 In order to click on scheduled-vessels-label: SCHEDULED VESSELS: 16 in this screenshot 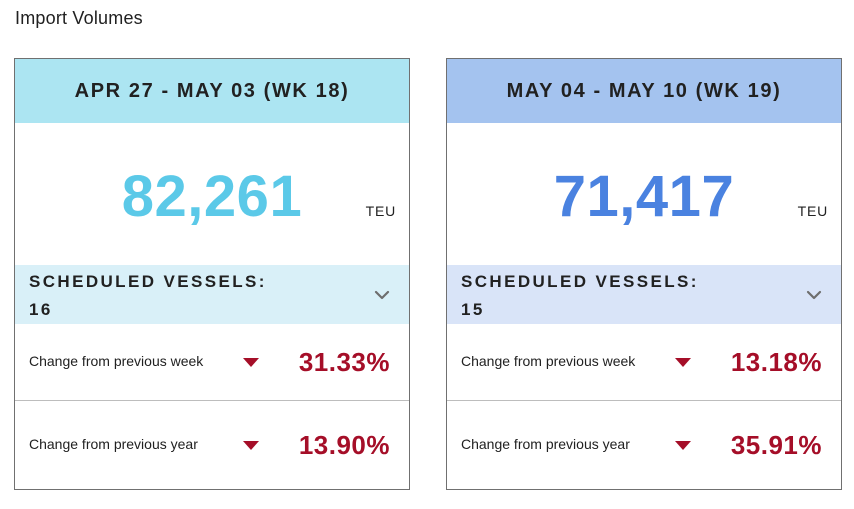, I will do `click(201, 295)`.